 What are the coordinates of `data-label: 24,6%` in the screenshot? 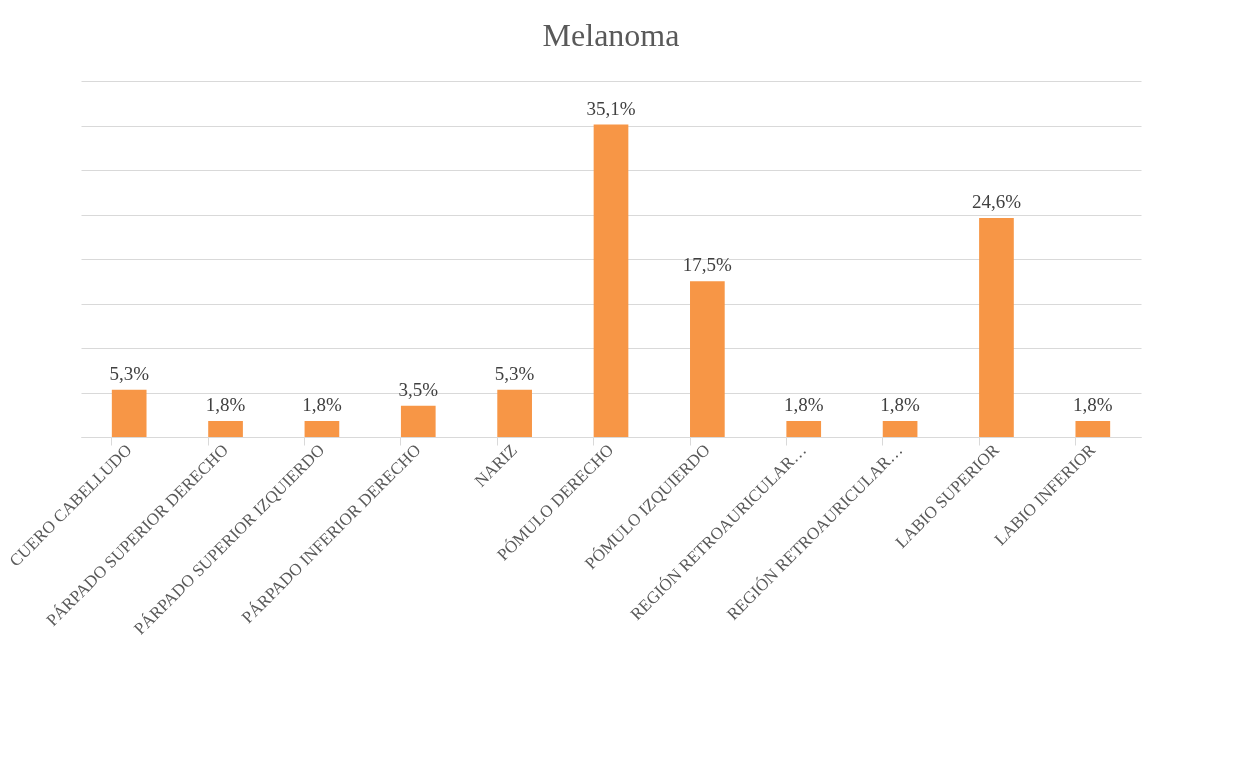 It's located at (996, 202).